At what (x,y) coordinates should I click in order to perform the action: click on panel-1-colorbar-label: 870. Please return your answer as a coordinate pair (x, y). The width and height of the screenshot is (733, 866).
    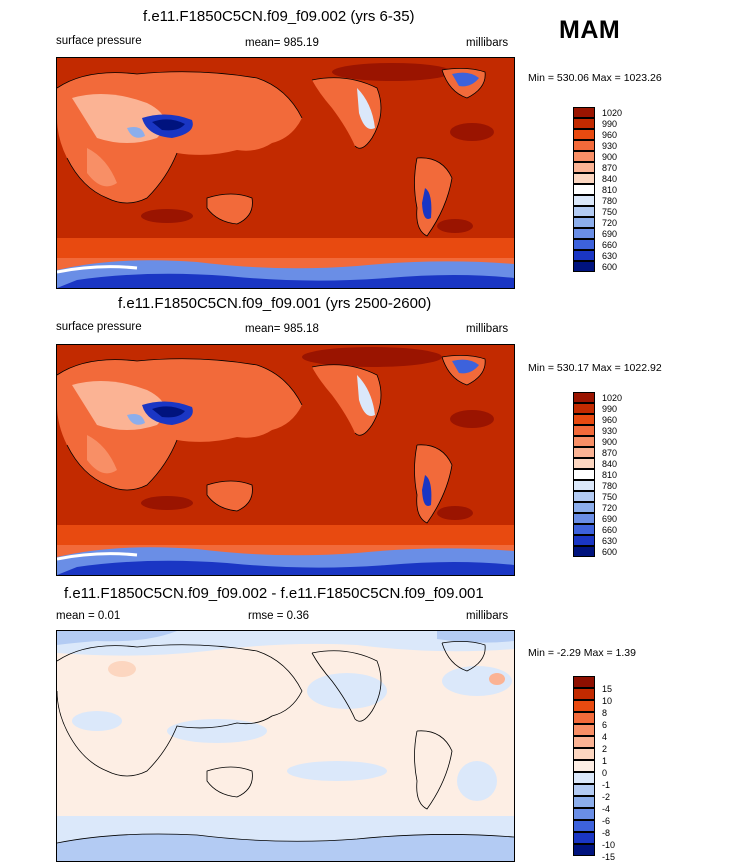
    Looking at the image, I should click on (610, 168).